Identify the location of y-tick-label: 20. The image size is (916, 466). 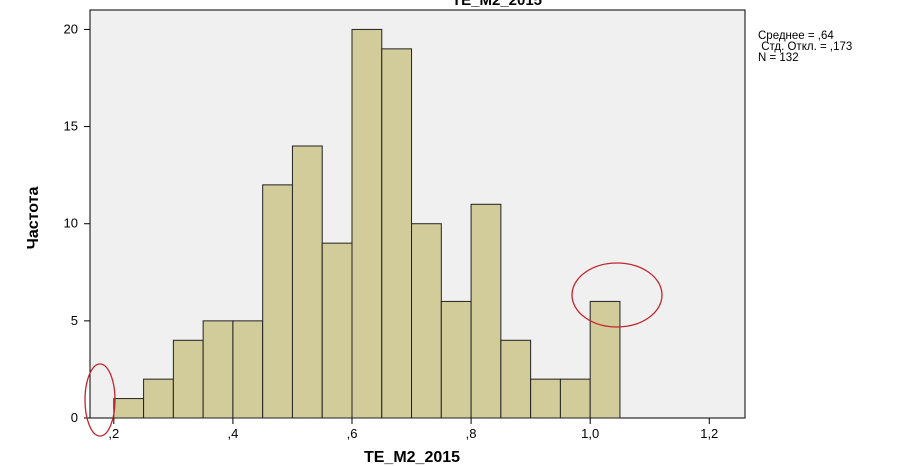
(71, 28).